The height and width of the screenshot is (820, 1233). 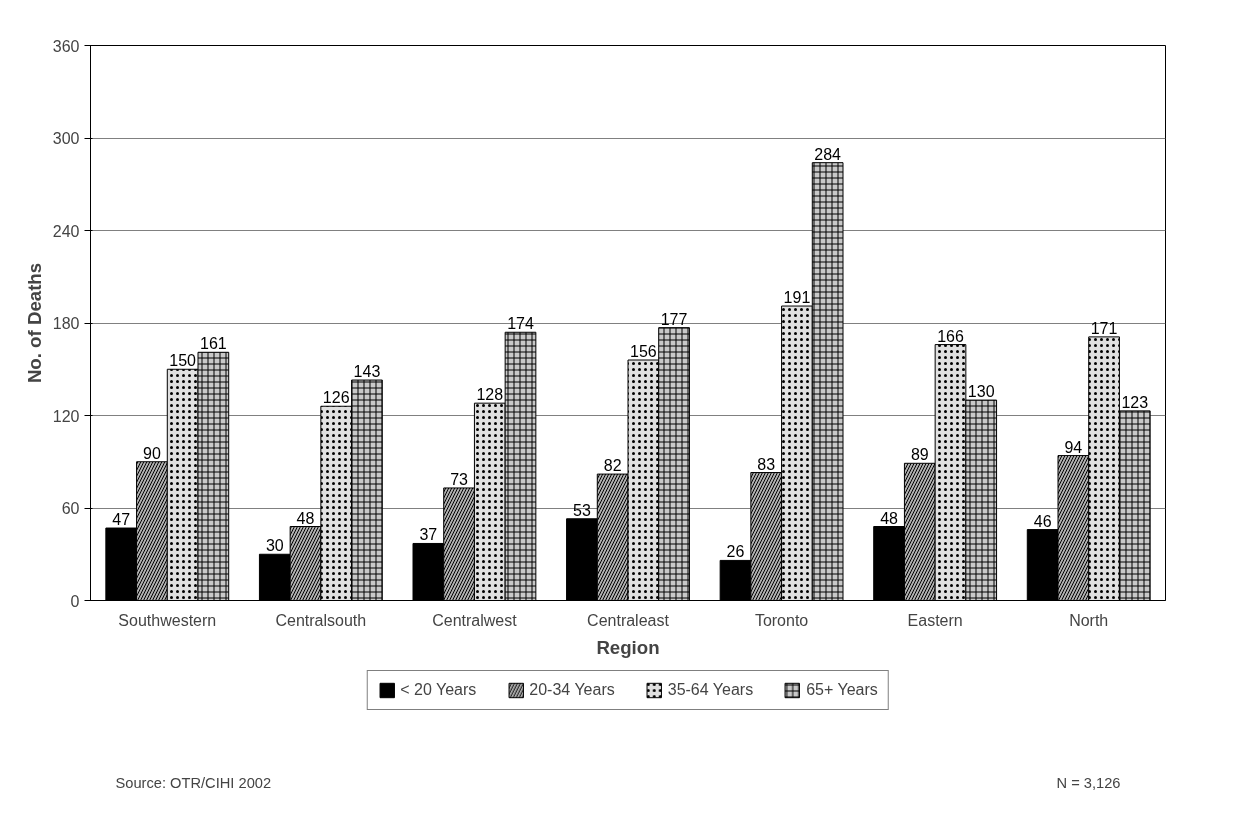 I want to click on data-label: 73, so click(x=459, y=479).